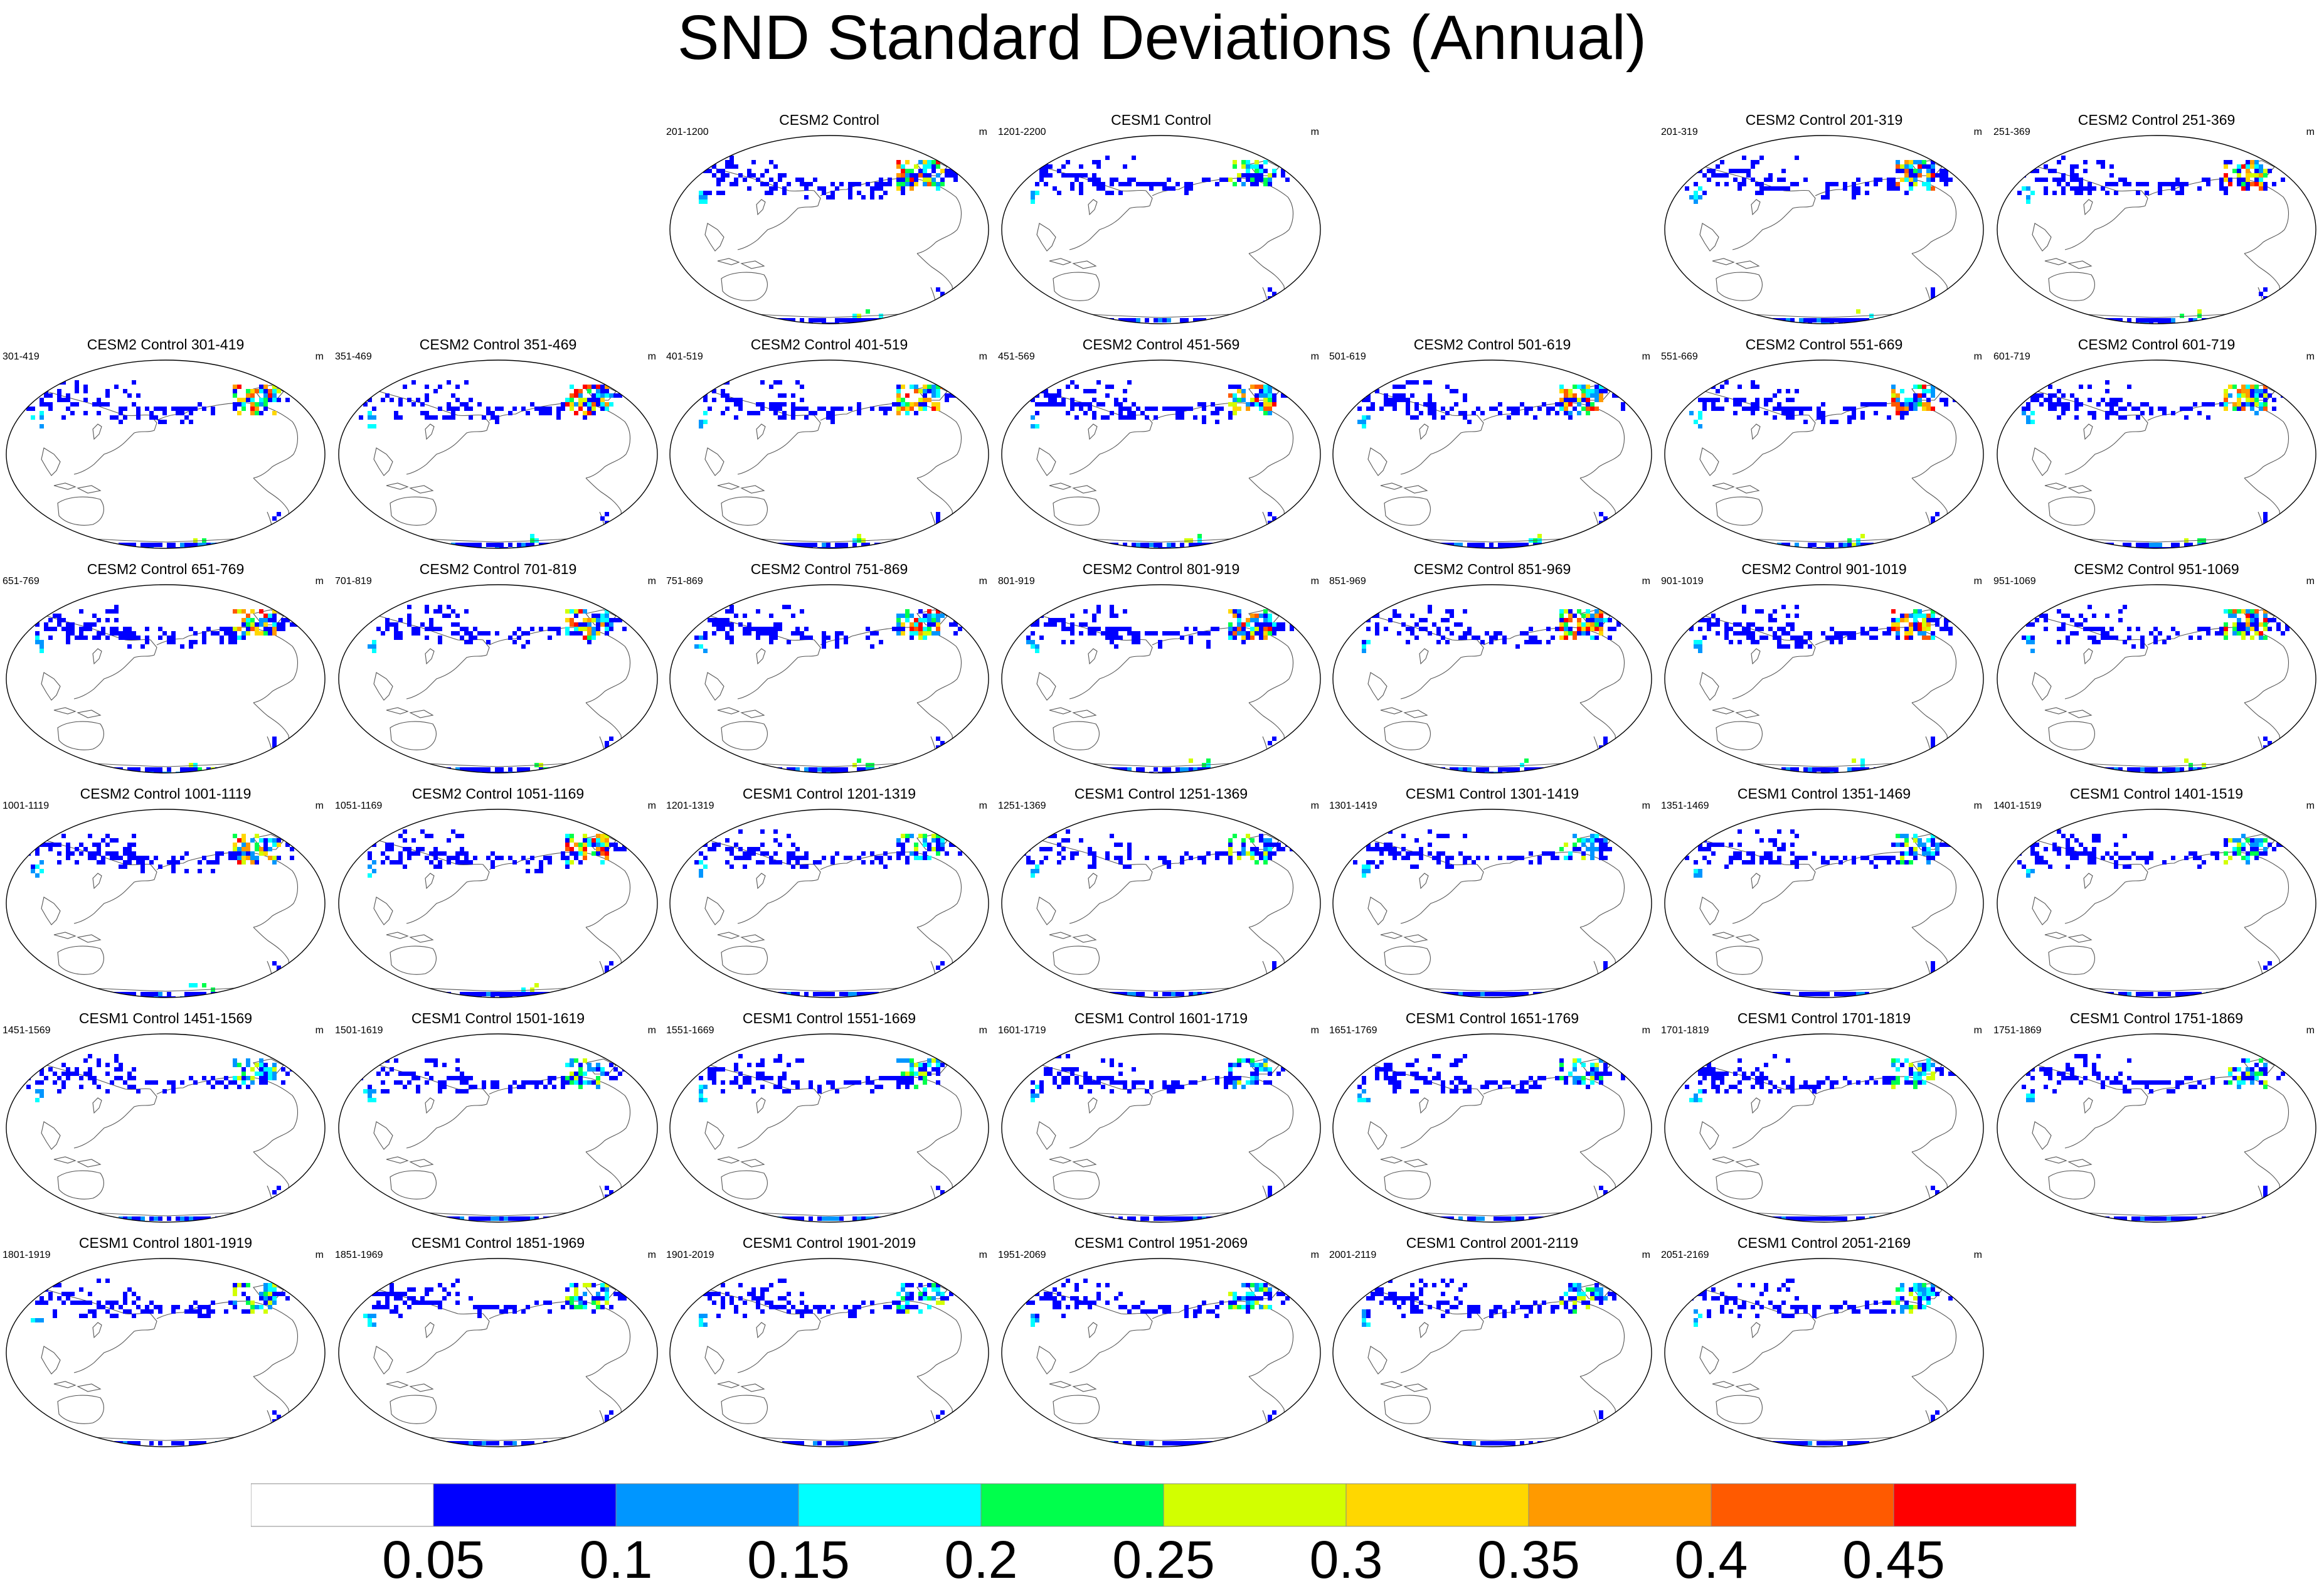 This screenshot has width=2324, height=1591. Describe the element at coordinates (1016, 357) in the screenshot. I see `panel-year-range: 451-569` at that location.